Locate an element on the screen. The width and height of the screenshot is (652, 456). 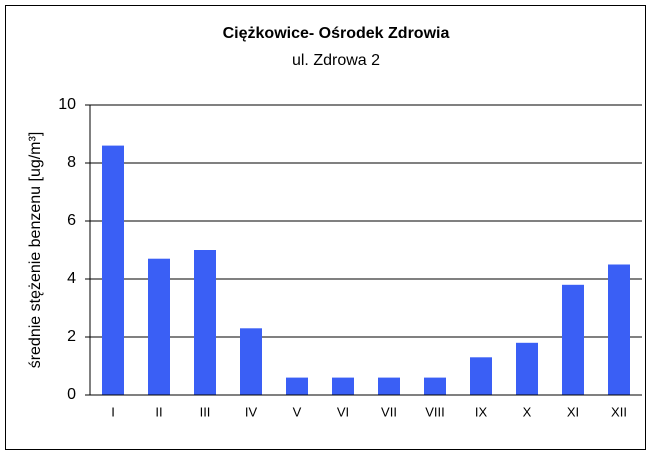
x-tick-label: VIII is located at coordinates (435, 411).